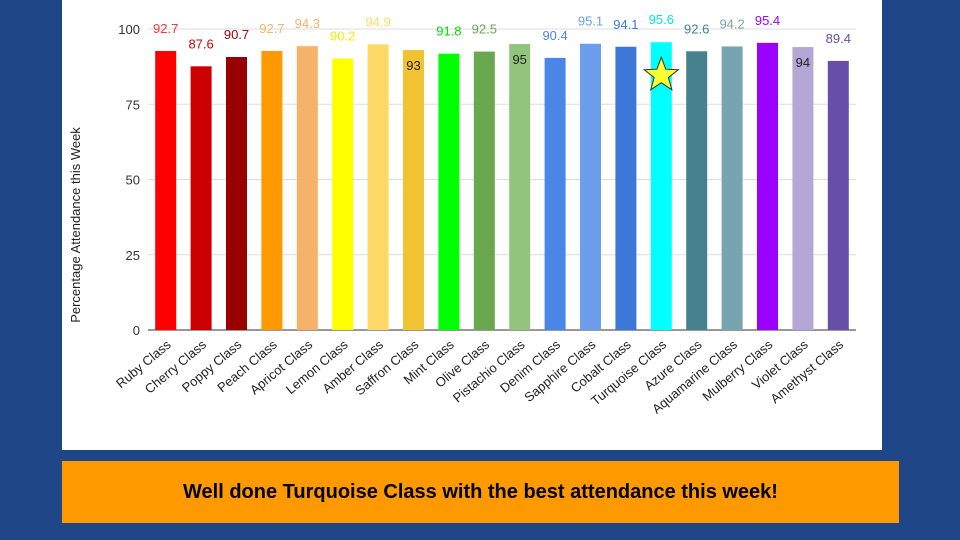 The width and height of the screenshot is (960, 540). Describe the element at coordinates (136, 330) in the screenshot. I see `y-tick-label: 0` at that location.